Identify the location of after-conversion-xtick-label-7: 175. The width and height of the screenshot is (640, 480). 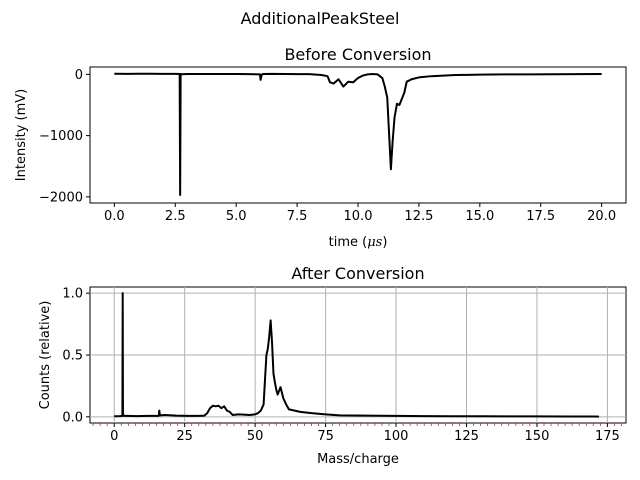
(607, 436).